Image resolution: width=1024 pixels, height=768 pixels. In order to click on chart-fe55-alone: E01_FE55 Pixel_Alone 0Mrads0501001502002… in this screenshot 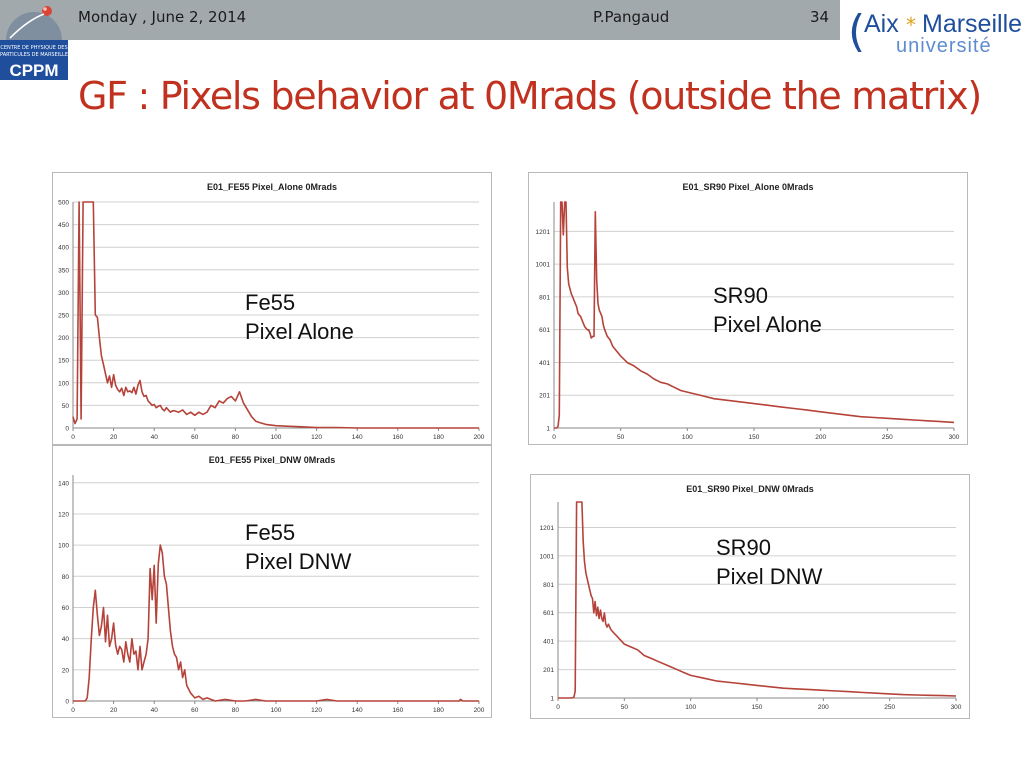, I will do `click(271, 311)`.